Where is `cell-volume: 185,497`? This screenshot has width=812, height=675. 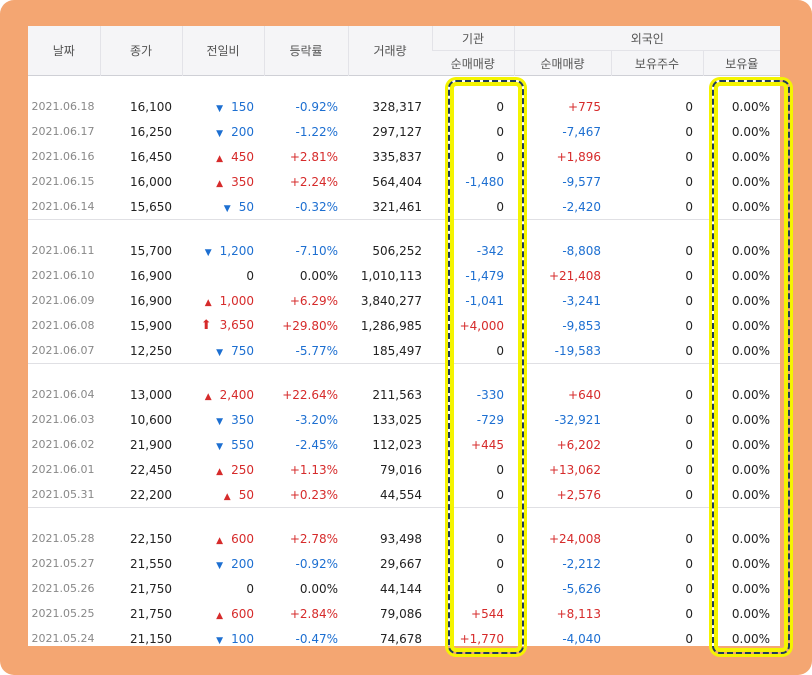 cell-volume: 185,497 is located at coordinates (397, 350).